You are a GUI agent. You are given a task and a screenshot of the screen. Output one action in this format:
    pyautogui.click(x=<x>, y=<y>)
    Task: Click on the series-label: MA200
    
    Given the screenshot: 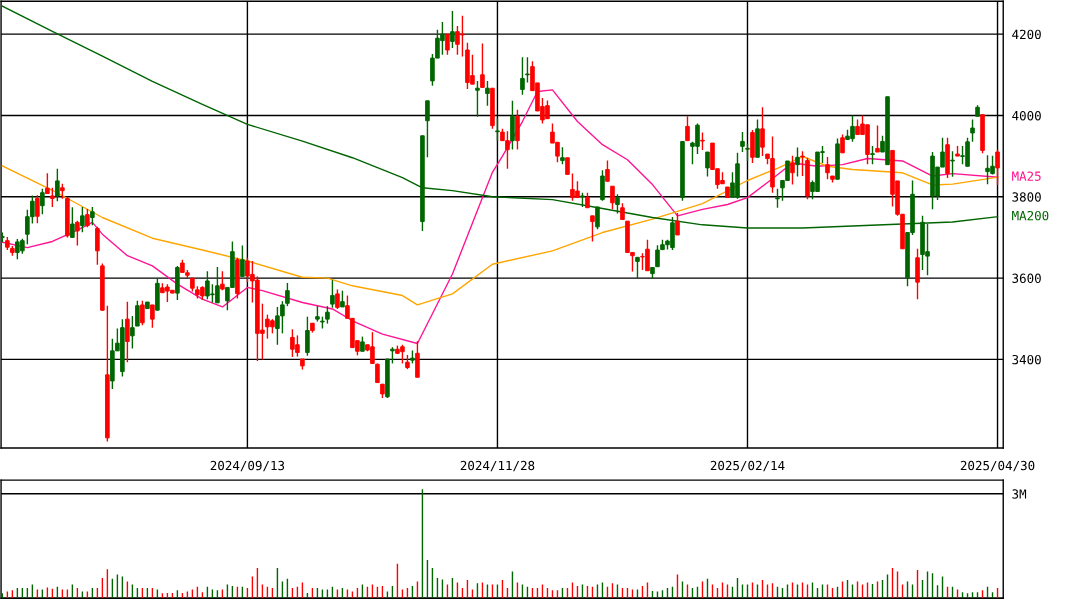 What is the action you would take?
    pyautogui.click(x=1030, y=215)
    